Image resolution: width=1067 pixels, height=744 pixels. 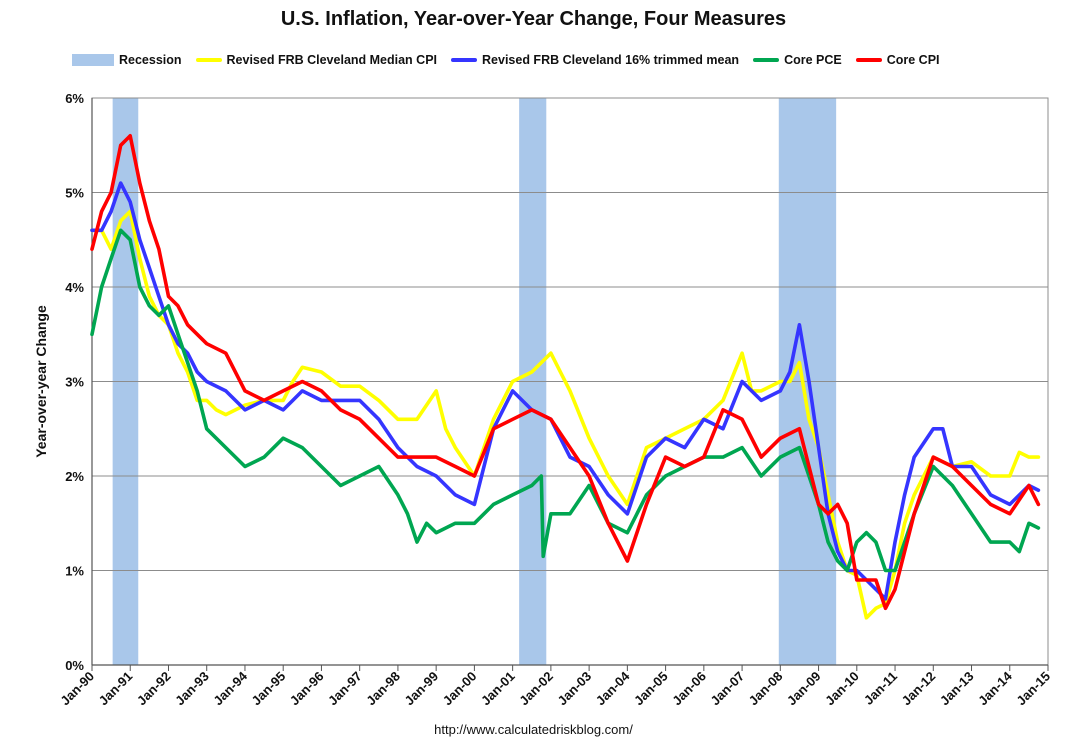 I want to click on legend-item-core-cpi: Core CPI, so click(x=897, y=60).